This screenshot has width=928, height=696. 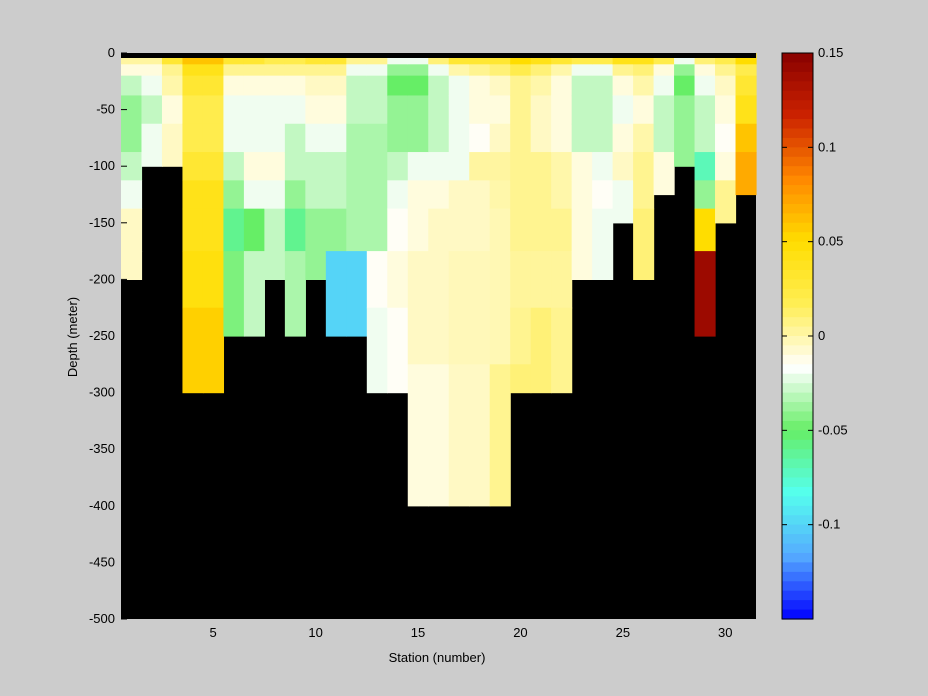 What do you see at coordinates (520, 632) in the screenshot?
I see `x-tick-label: 20` at bounding box center [520, 632].